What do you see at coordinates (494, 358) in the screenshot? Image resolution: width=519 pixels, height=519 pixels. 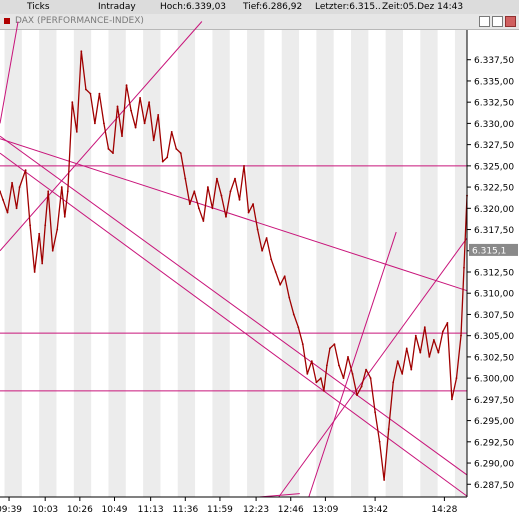 I see `y-tick-label: 6.302,50` at bounding box center [494, 358].